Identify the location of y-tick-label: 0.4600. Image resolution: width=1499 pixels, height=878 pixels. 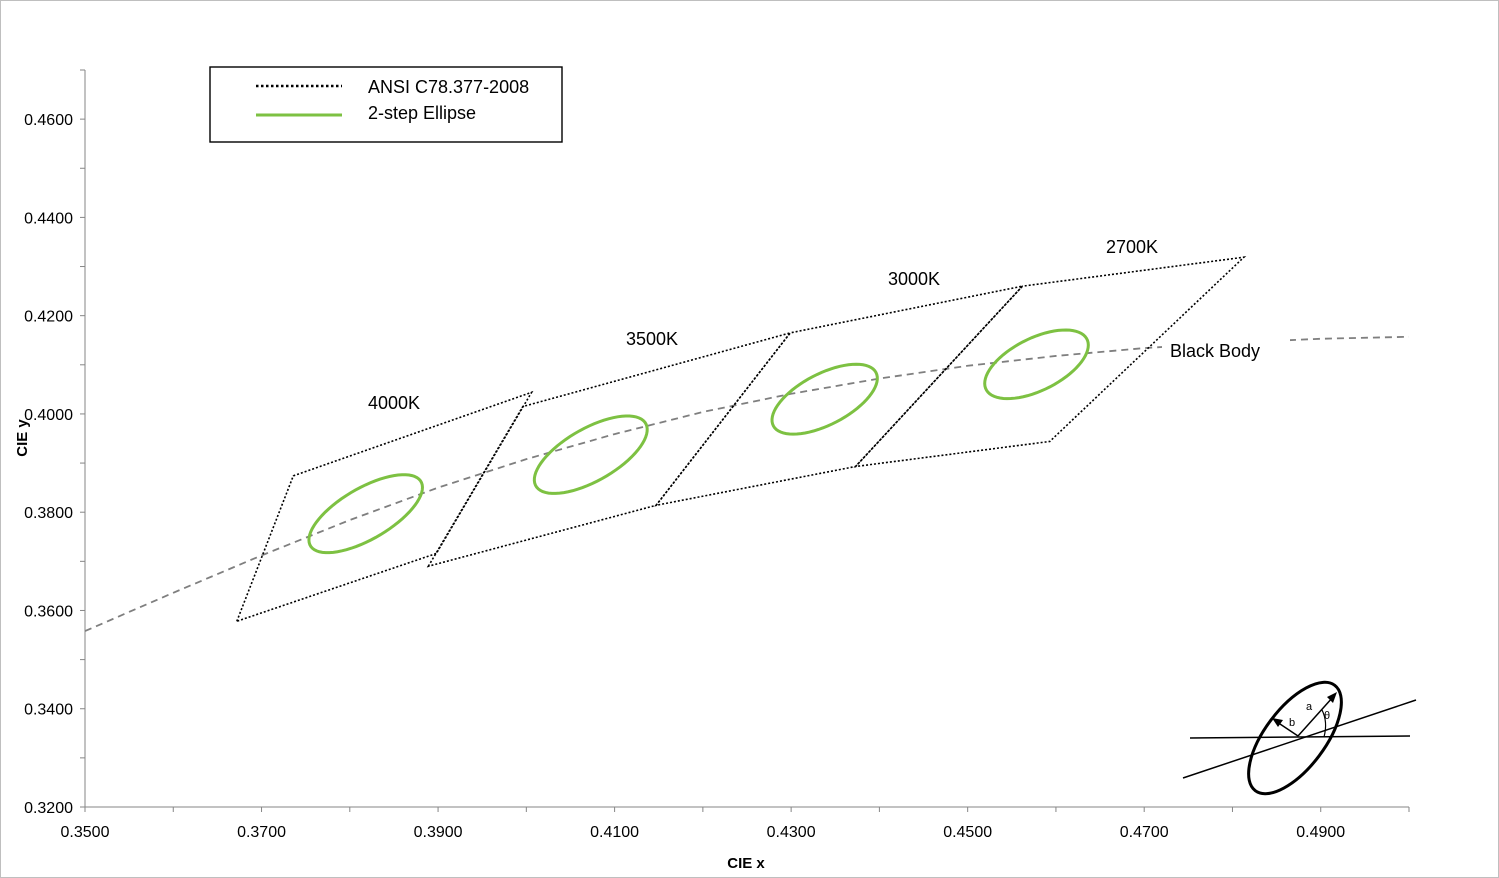
(48, 120).